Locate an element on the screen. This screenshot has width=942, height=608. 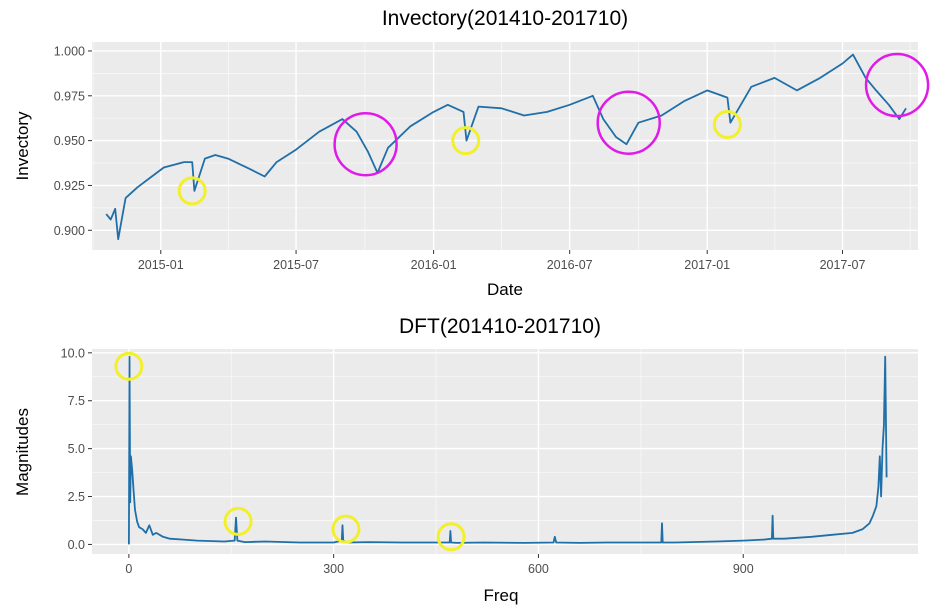
dft-y-ticks: 0.0 2.5 5.0 7.5 10.0 is located at coordinates (76, 449).